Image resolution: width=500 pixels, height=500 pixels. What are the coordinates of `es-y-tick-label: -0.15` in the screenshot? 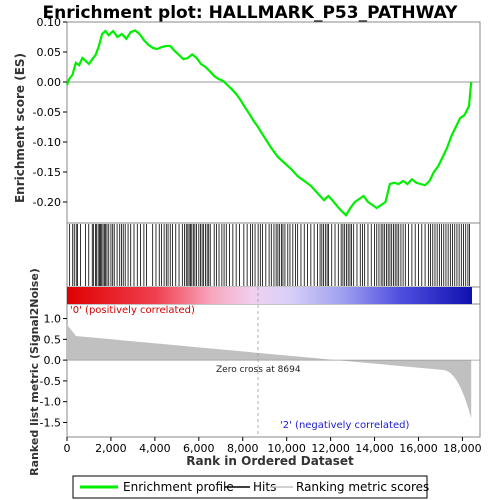 It's located at (47, 172).